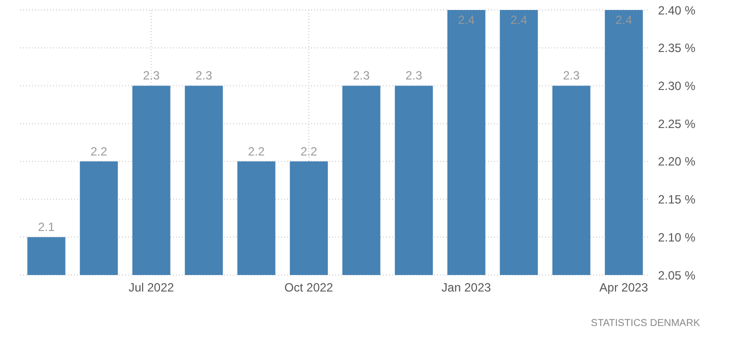  Describe the element at coordinates (677, 199) in the screenshot. I see `y-tick-label: 2.15 %` at that location.